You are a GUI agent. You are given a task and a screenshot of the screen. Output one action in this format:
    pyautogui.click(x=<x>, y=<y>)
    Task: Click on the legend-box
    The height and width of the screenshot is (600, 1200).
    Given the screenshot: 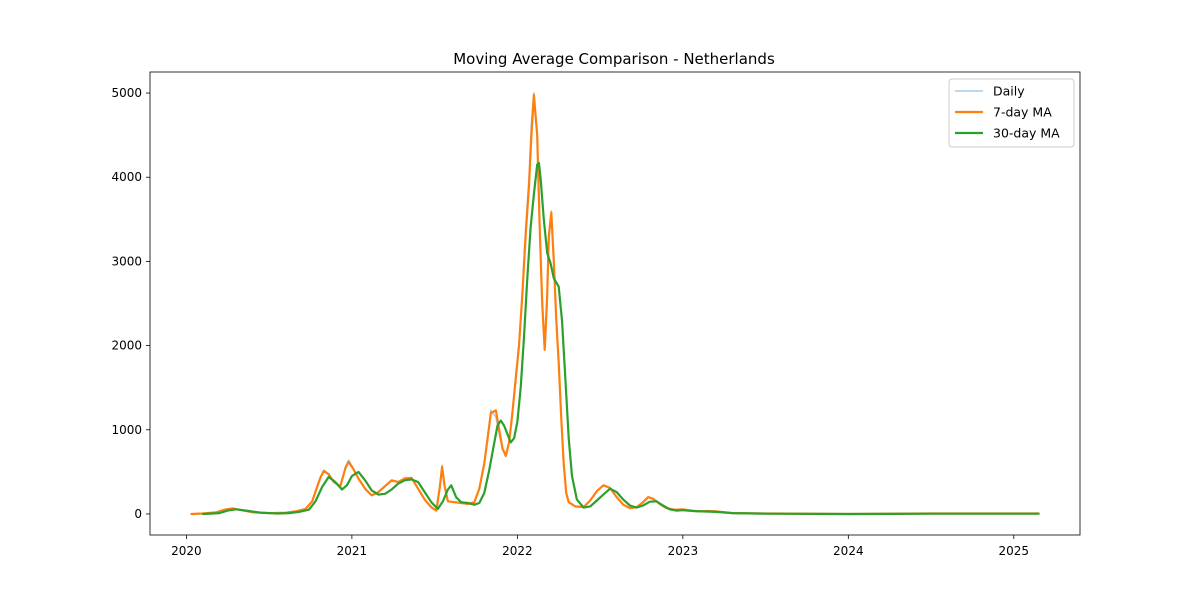 What is the action you would take?
    pyautogui.click(x=1011, y=113)
    